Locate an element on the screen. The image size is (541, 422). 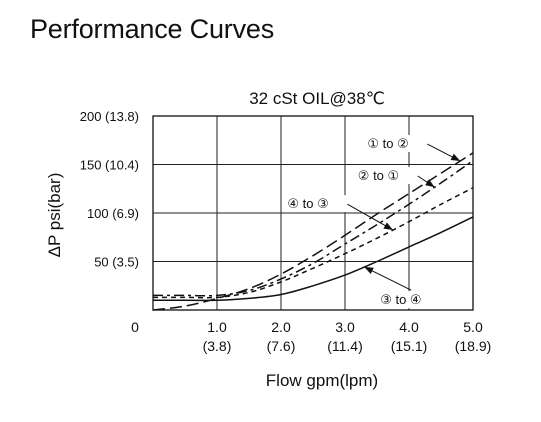
y-tick-labels: 50 (3.5) 100 (6.9) 150 (10.4) 200 (13.8) is located at coordinates (109, 189).